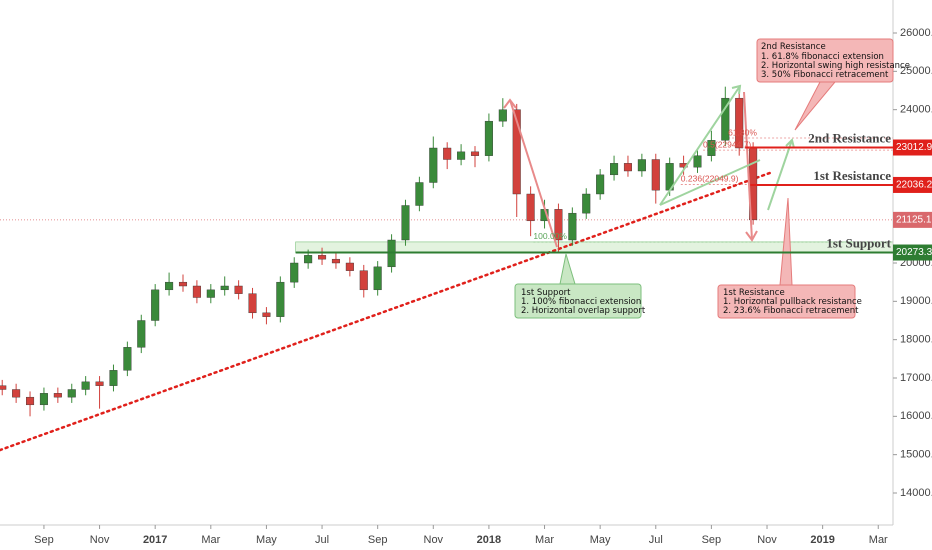 The height and width of the screenshot is (550, 932). I want to click on support-zone, so click(594, 247).